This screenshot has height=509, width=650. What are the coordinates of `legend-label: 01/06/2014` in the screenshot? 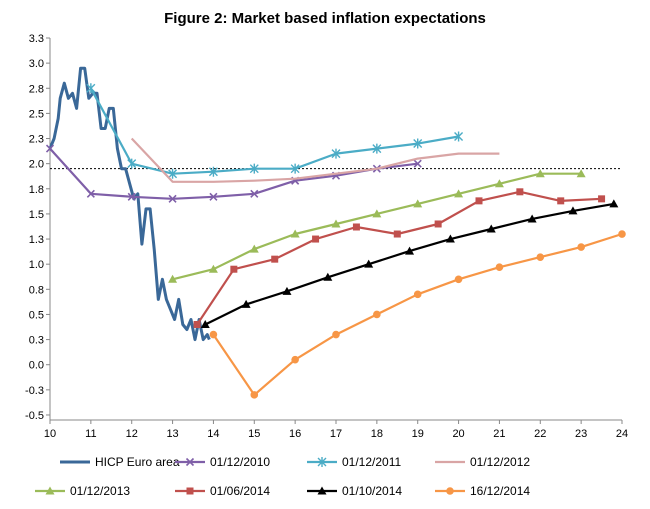 It's located at (240, 491).